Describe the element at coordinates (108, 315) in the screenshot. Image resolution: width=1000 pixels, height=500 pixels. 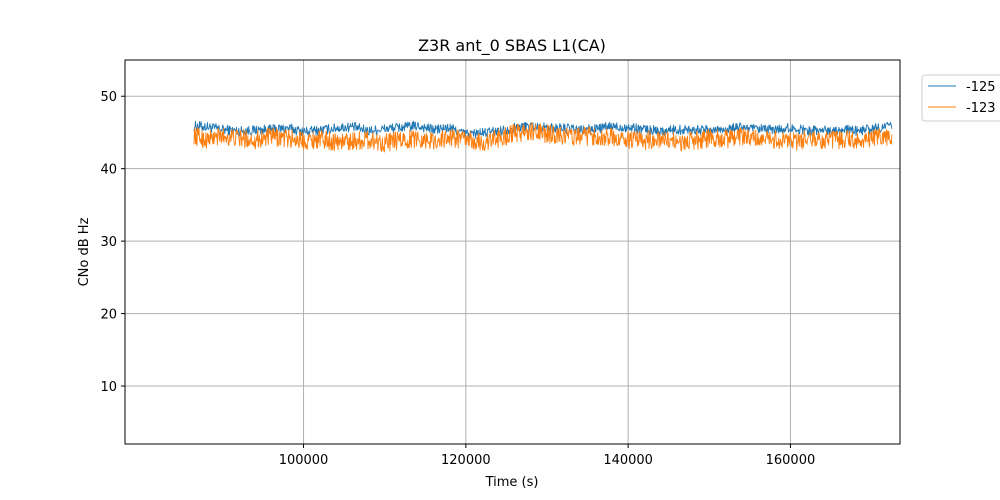
I see `y-tick-label: 20` at that location.